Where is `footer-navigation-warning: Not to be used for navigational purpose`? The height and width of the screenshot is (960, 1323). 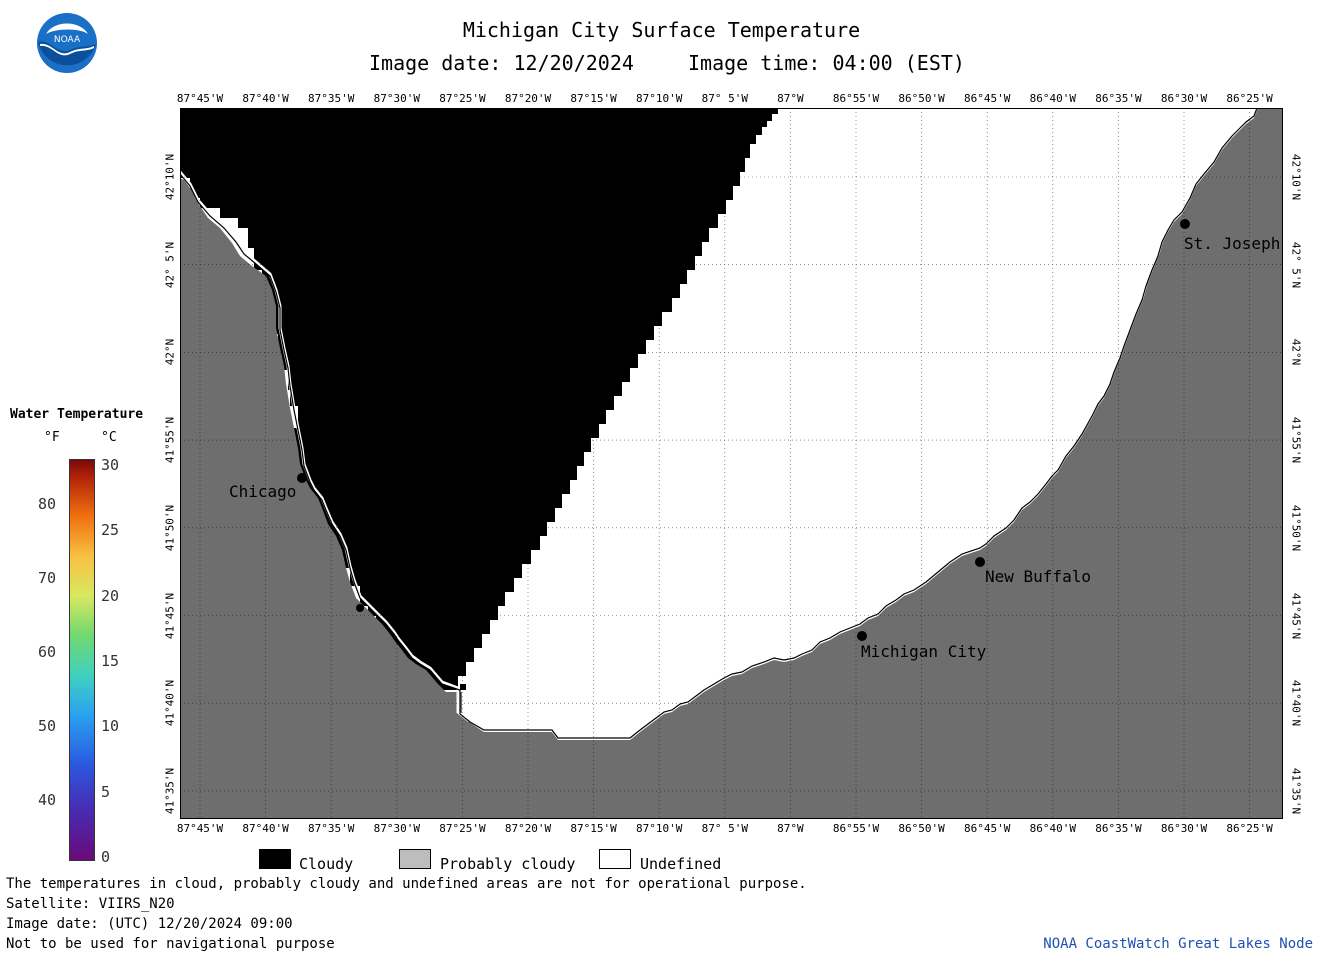 footer-navigation-warning: Not to be used for navigational purpose is located at coordinates (170, 944).